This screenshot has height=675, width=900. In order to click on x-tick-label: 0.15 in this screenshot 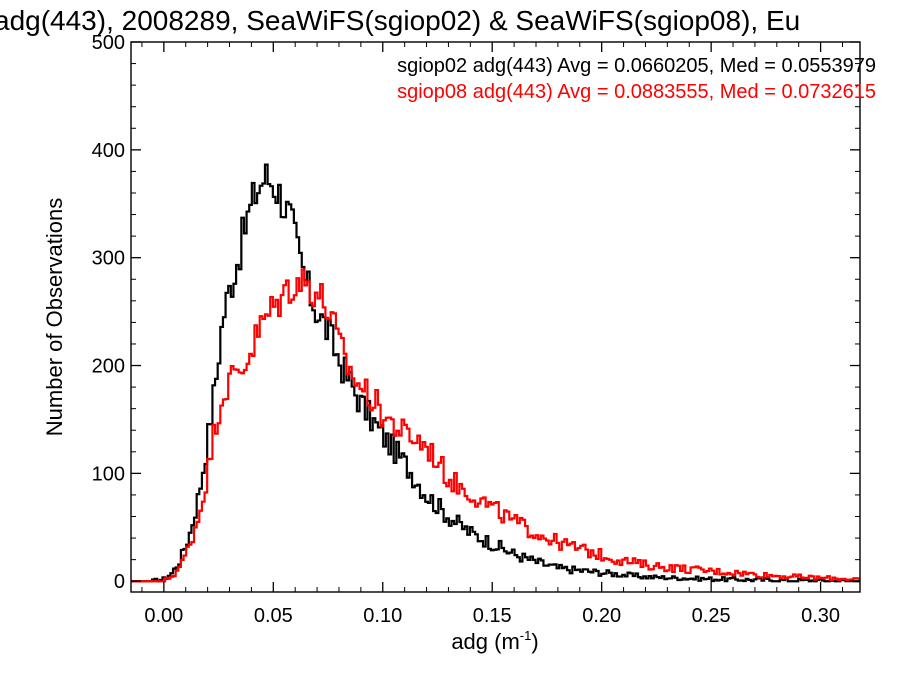, I will do `click(492, 616)`.